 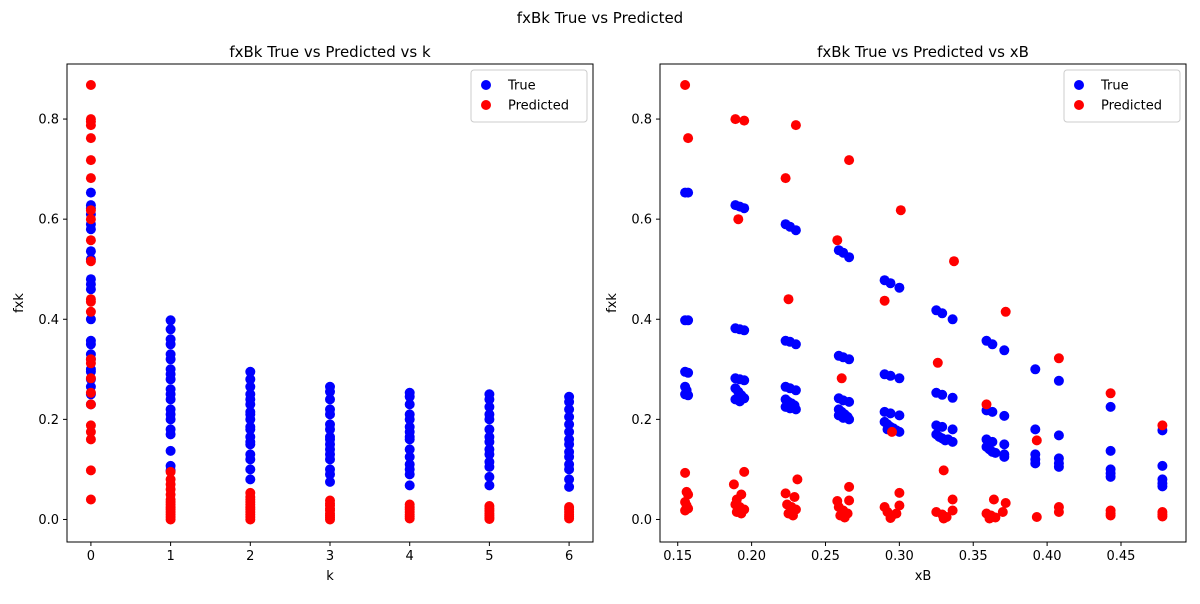 What do you see at coordinates (410, 556) in the screenshot?
I see `x-tick-label: 4` at bounding box center [410, 556].